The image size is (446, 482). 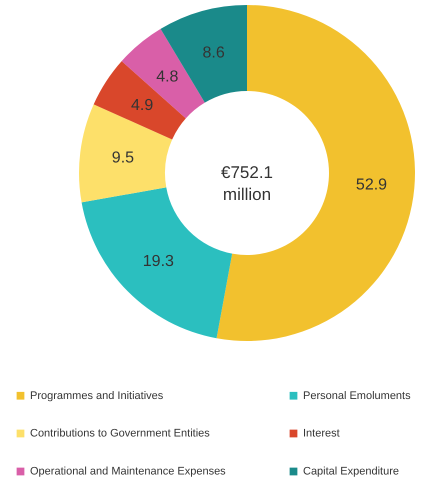 What do you see at coordinates (120, 434) in the screenshot?
I see `legend-label: Contributions to Government Entities` at bounding box center [120, 434].